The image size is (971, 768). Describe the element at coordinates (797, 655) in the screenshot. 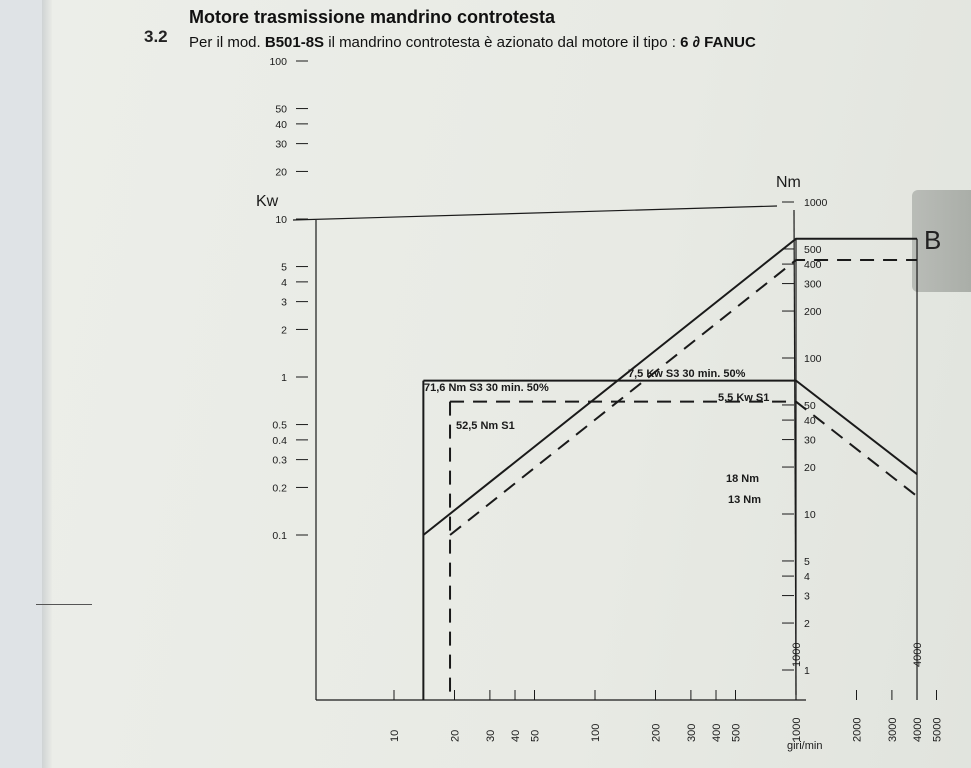

I see `marker-label-1000: 1000` at that location.